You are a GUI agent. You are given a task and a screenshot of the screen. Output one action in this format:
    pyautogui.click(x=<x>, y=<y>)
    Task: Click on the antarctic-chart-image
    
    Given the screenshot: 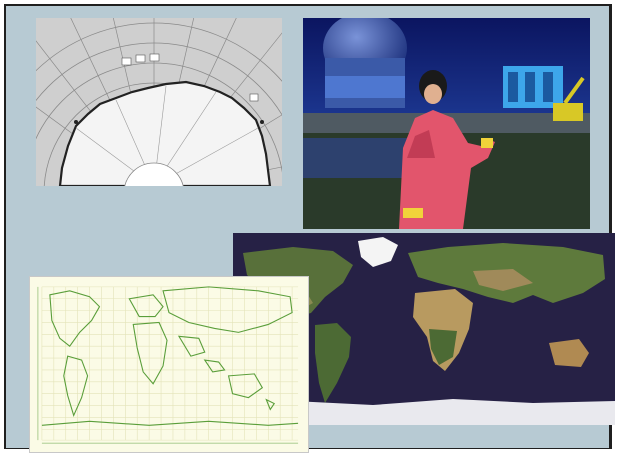 What is the action you would take?
    pyautogui.click(x=159, y=102)
    